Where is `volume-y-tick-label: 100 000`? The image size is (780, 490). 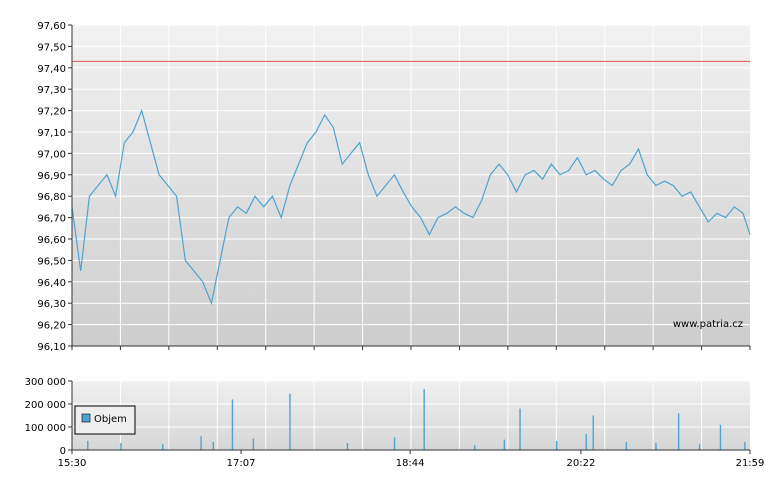
volume-y-tick-label: 100 000 is located at coordinates (45, 428).